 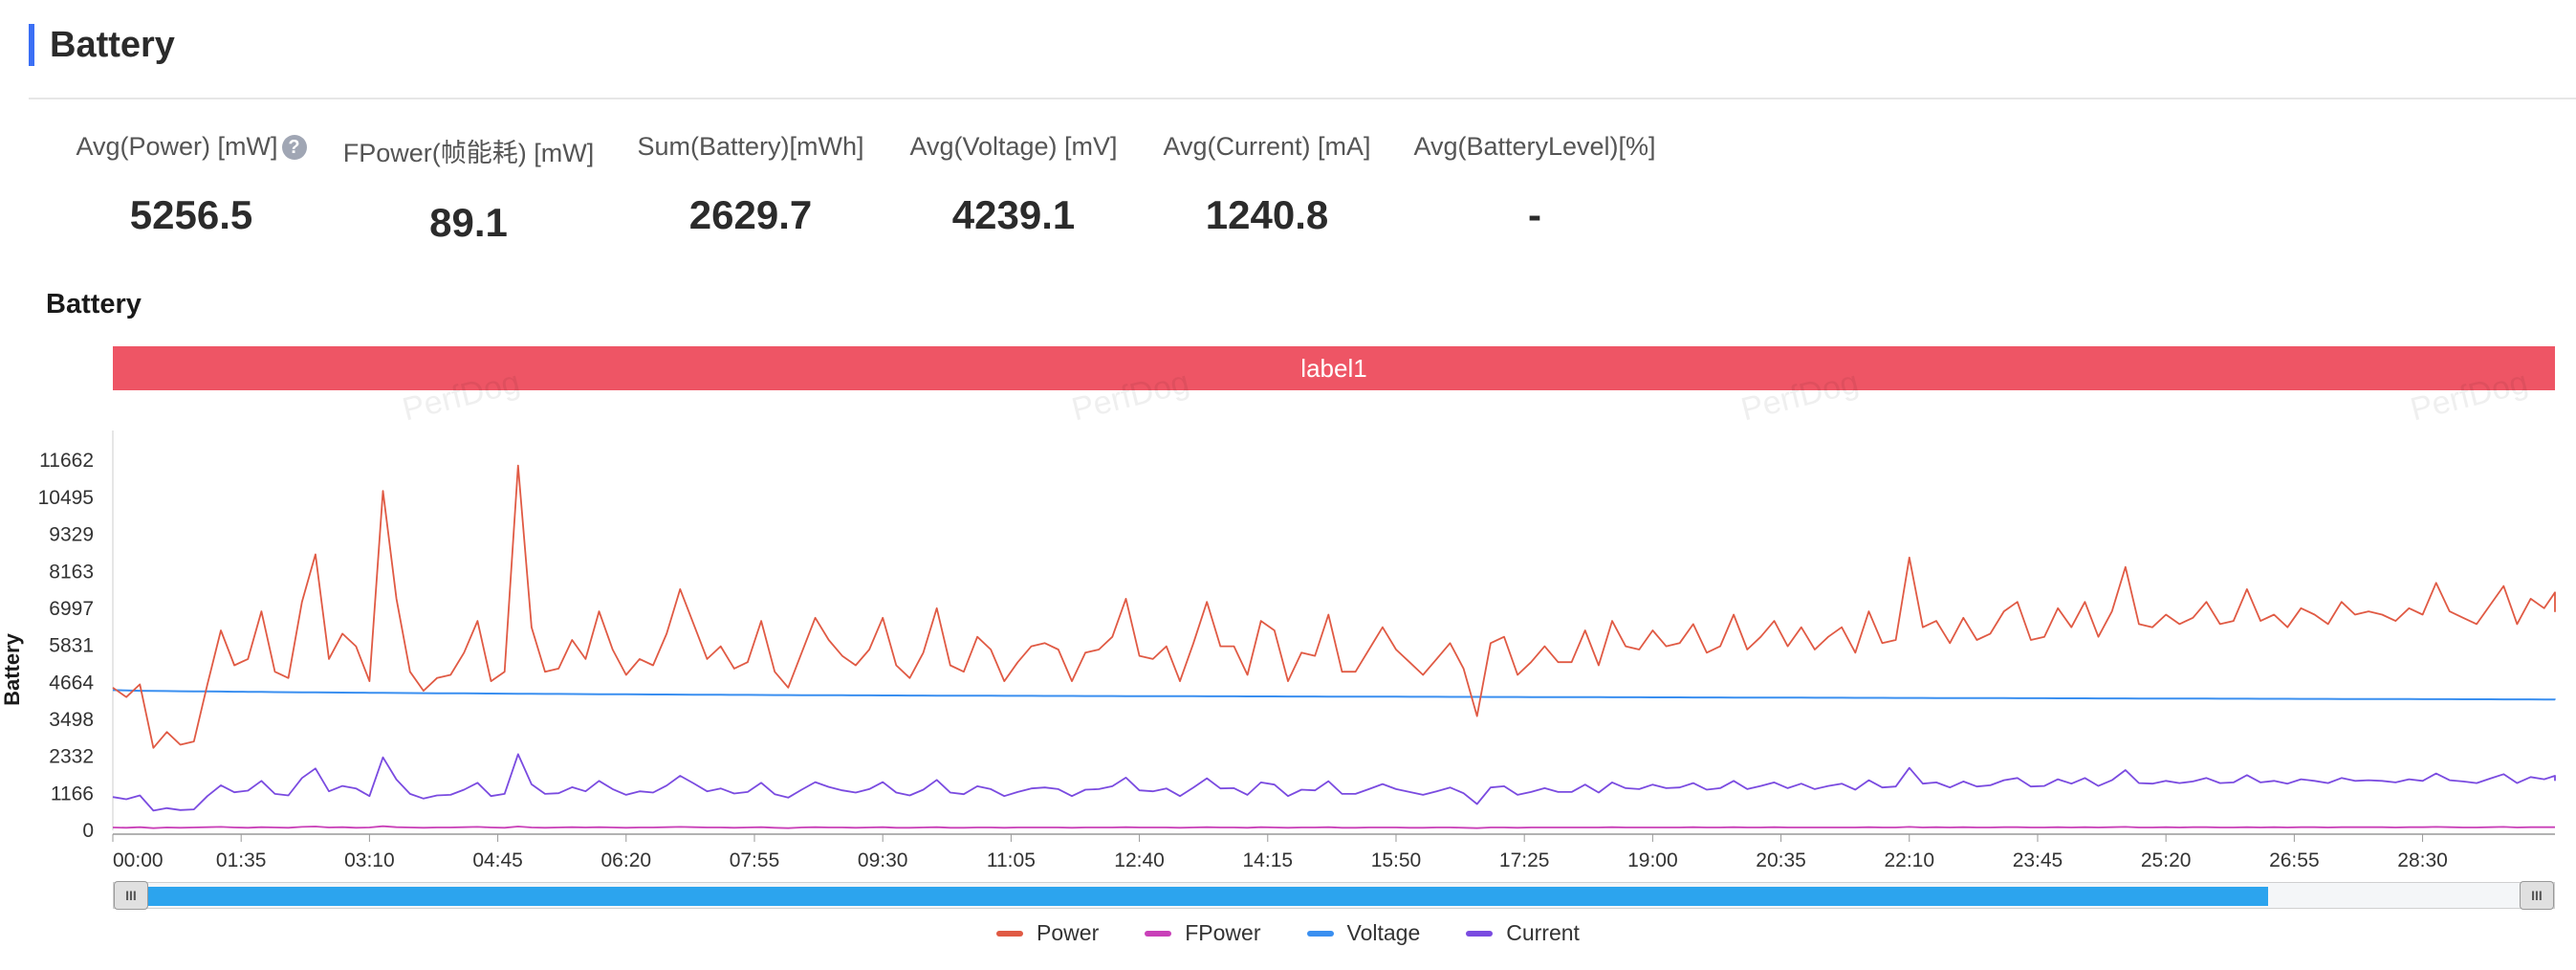 I want to click on stat-avg-battery-level: Avg(BatteryLevel)[%] -, so click(x=1535, y=185).